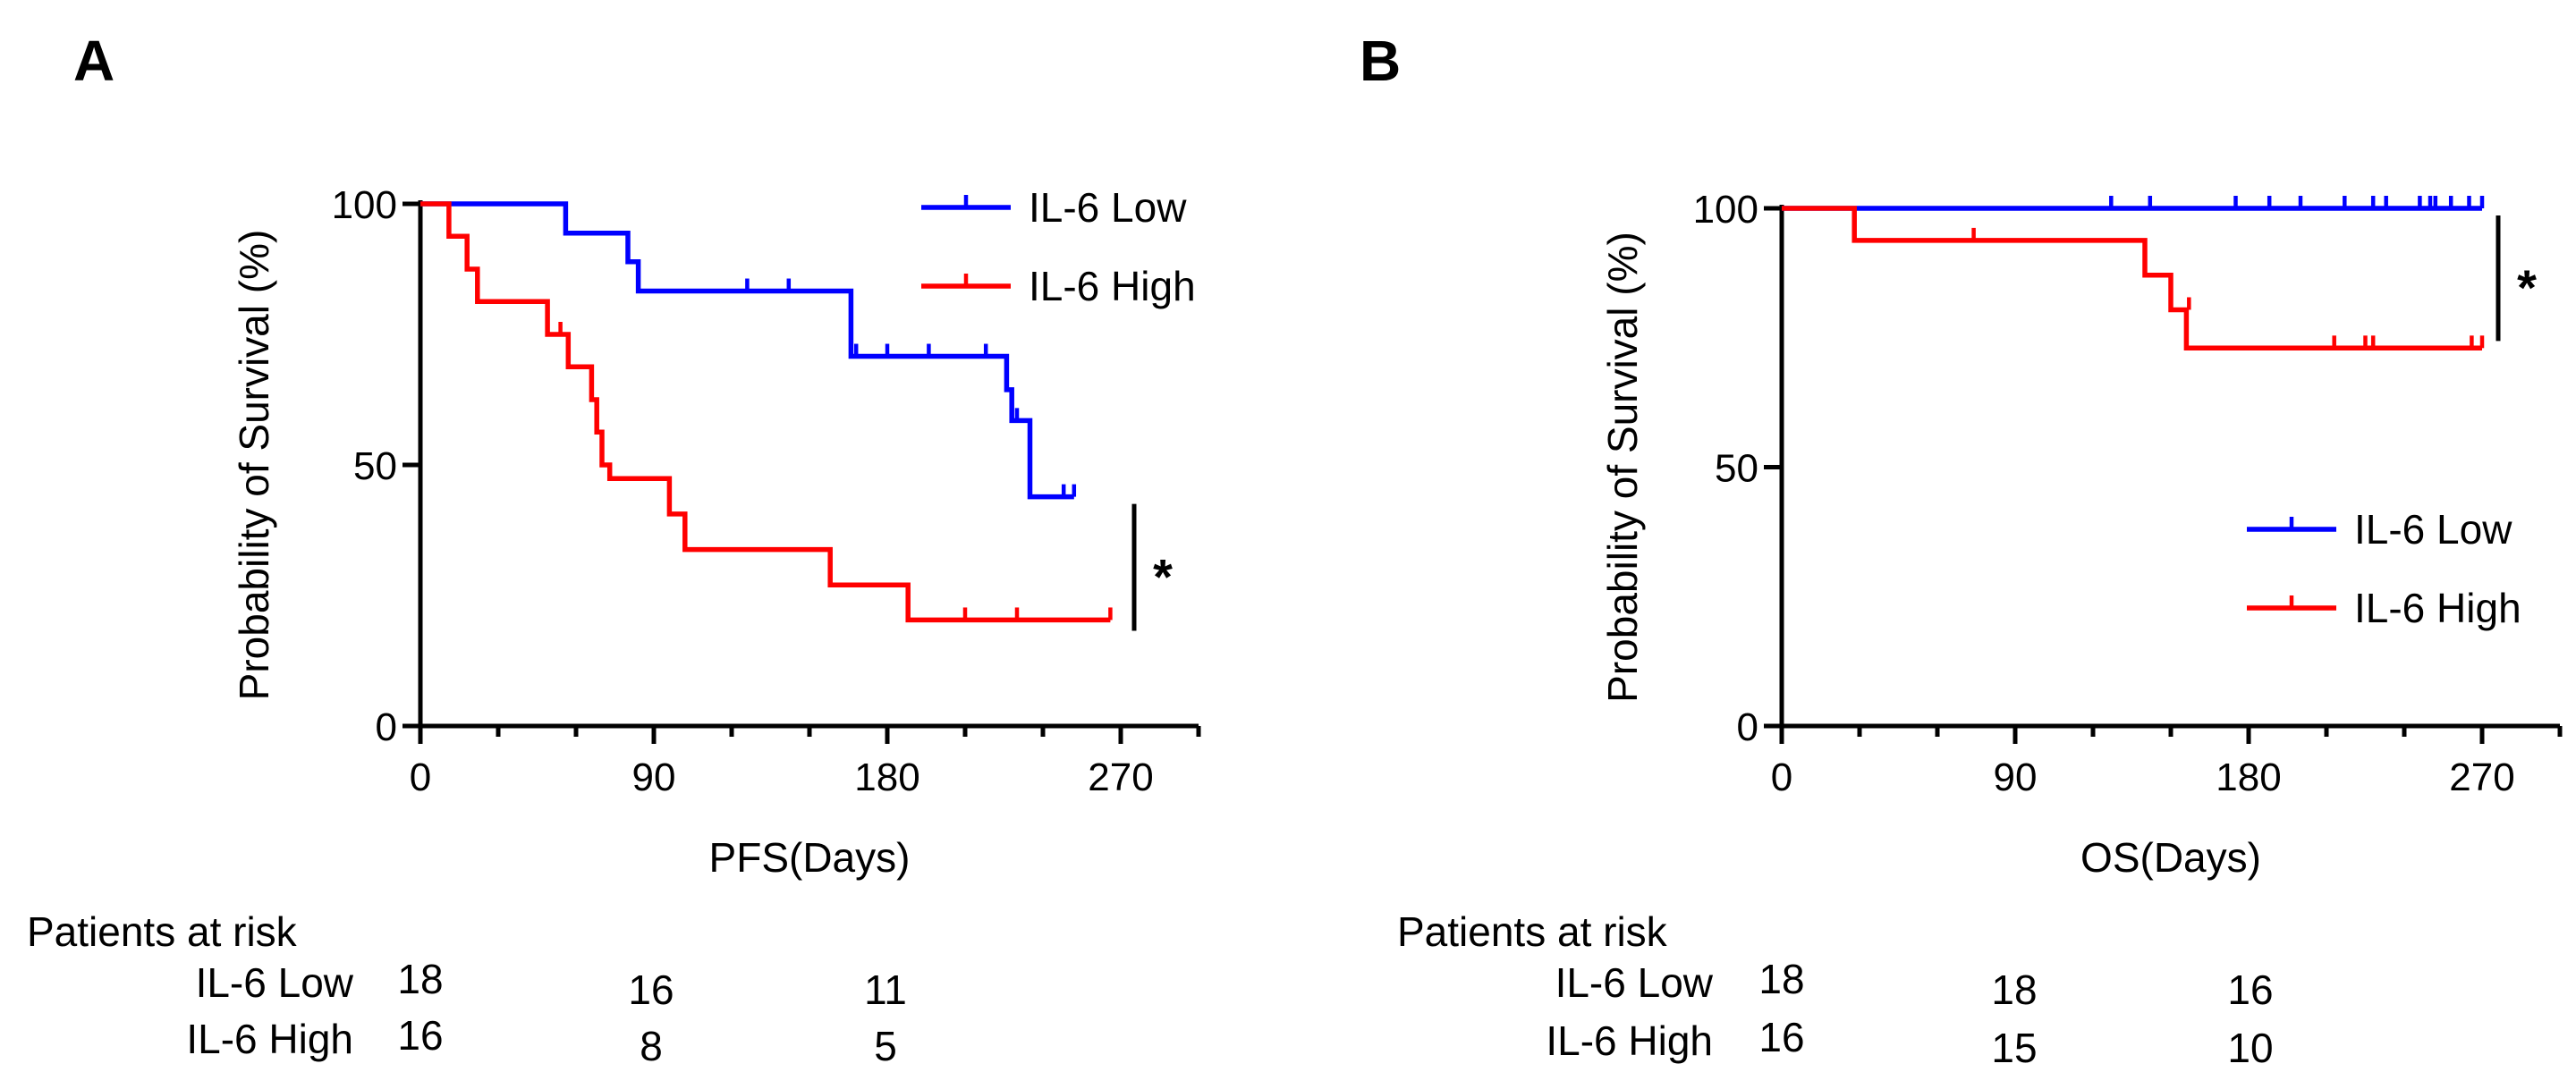 The image size is (2576, 1089). Describe the element at coordinates (2170, 857) in the screenshot. I see `x-axis-title: OS(Days)` at that location.